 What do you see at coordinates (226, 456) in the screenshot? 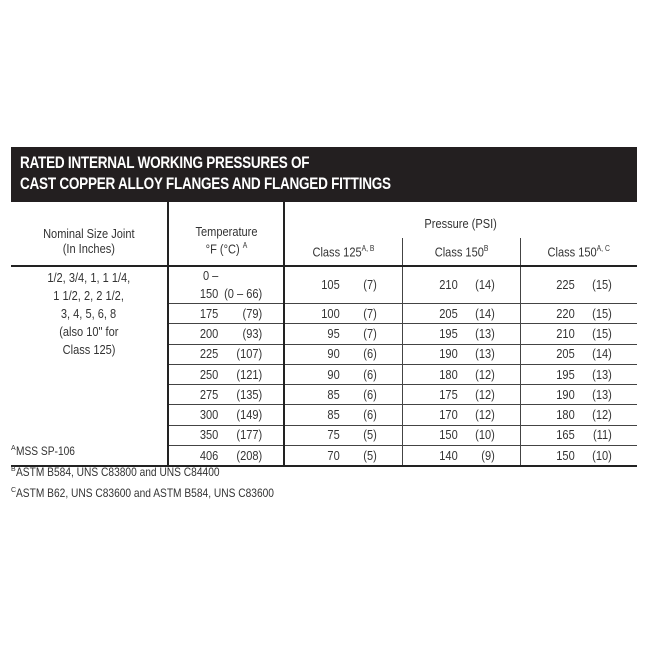
I see `temperature-cell: 406 (208)` at bounding box center [226, 456].